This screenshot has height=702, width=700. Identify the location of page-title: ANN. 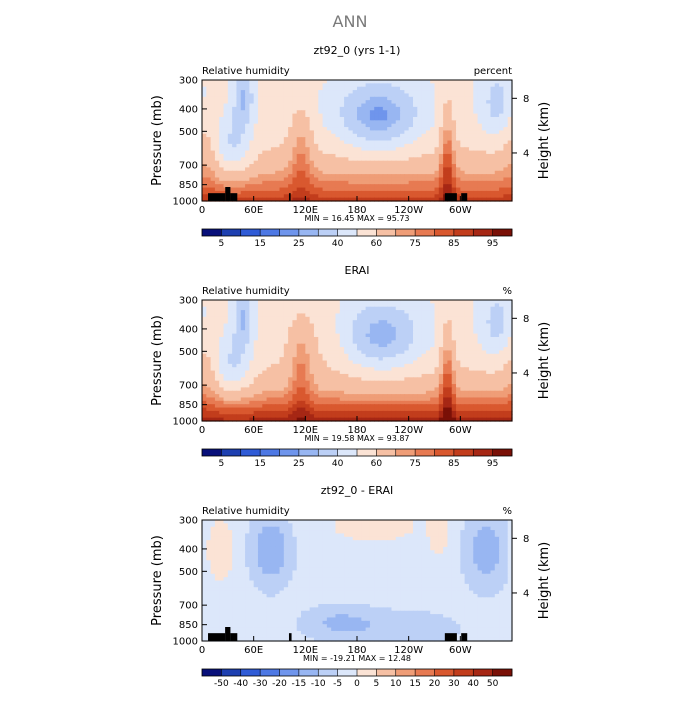
(350, 21).